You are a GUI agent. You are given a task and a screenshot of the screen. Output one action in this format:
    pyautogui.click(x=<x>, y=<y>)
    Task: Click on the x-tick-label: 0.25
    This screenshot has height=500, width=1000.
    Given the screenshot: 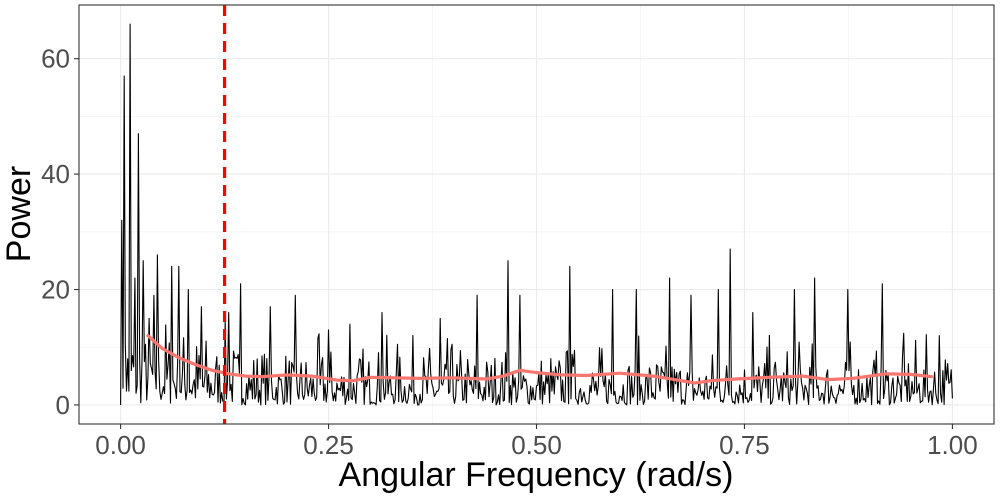 What is the action you would take?
    pyautogui.click(x=328, y=445)
    